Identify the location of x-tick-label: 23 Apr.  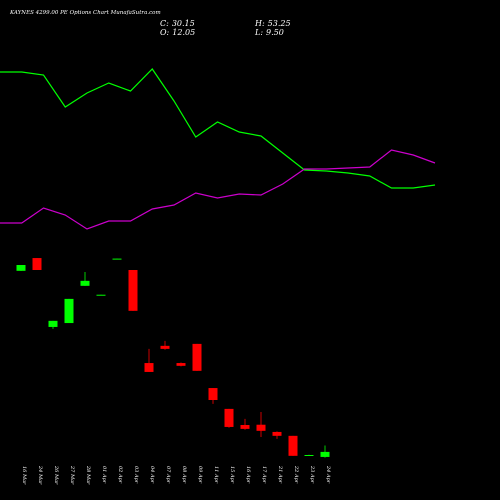
(312, 474).